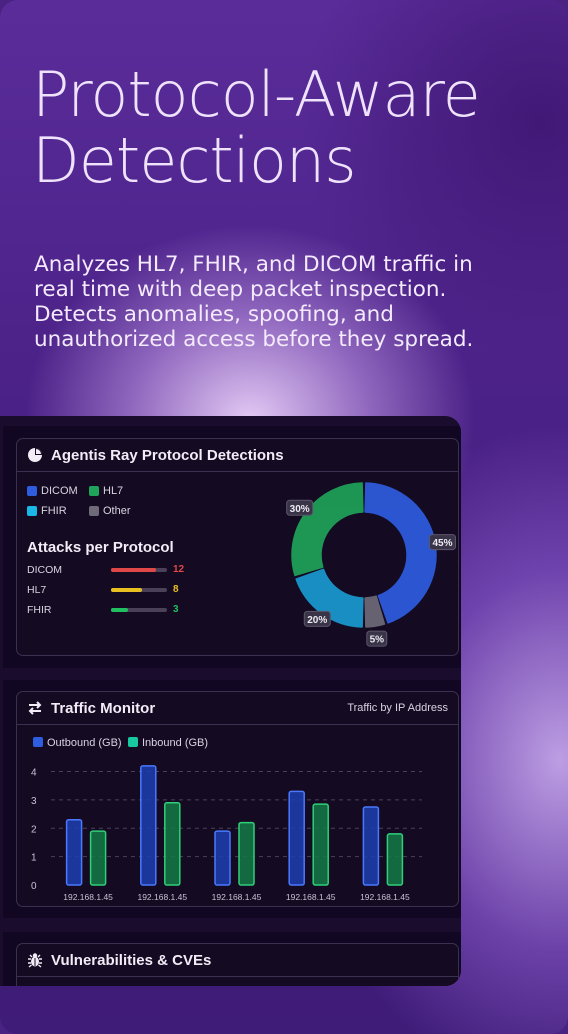 This screenshot has width=568, height=1034. I want to click on attacks-title: Attacks per Protocol, so click(100, 547).